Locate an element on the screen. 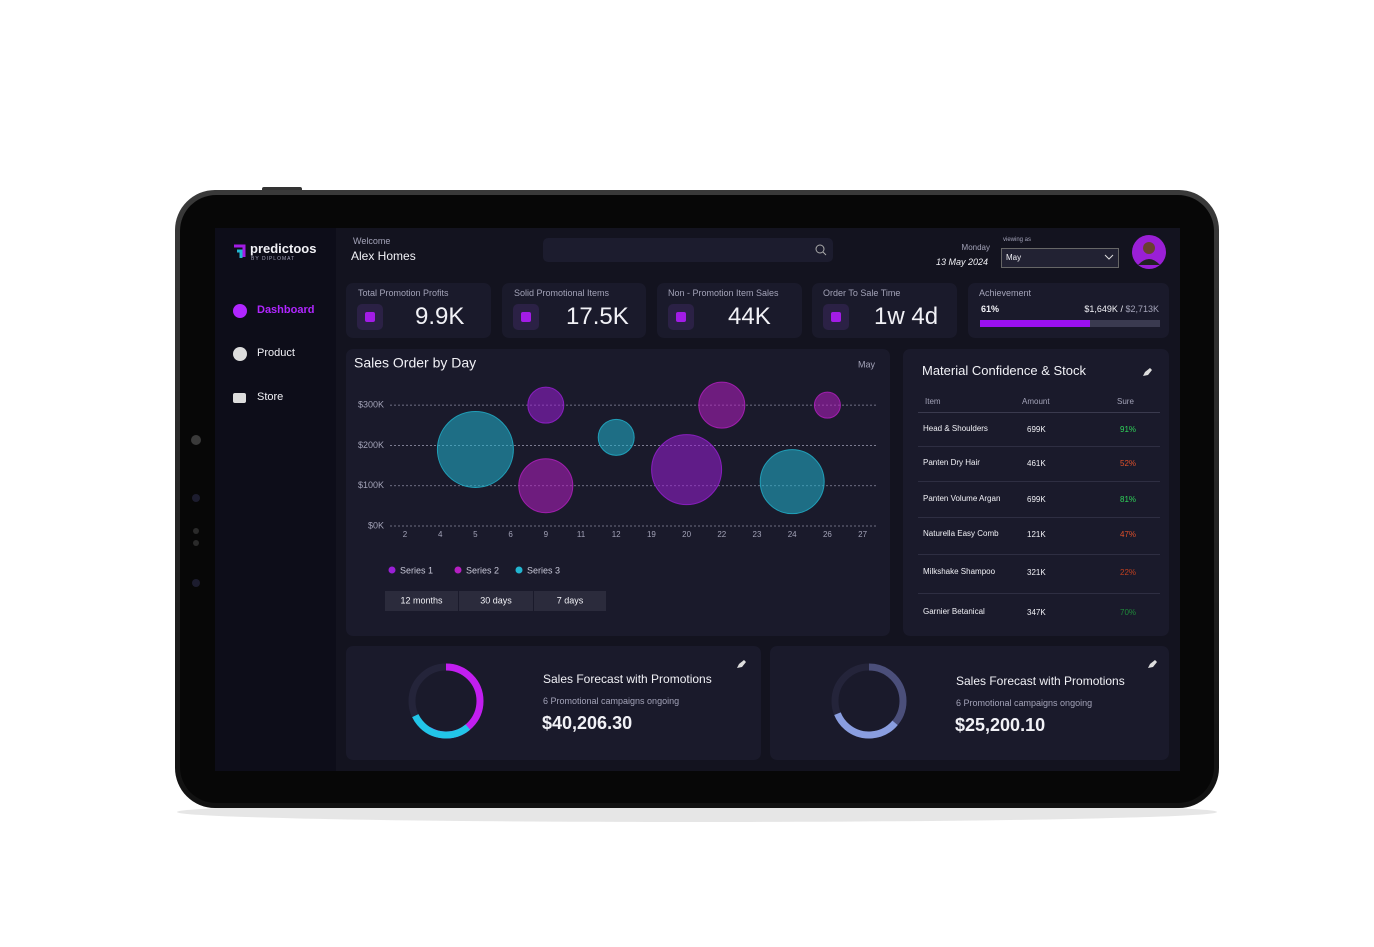  kpi-label: Order To Sale Time is located at coordinates (862, 293).